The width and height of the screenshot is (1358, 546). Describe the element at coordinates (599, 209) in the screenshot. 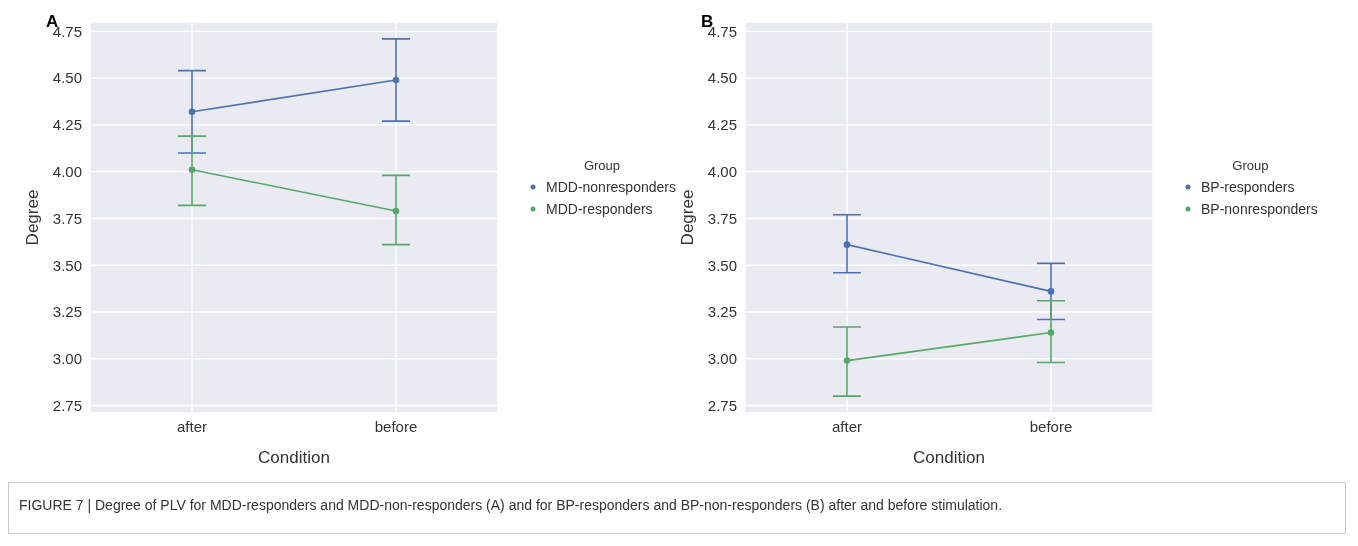

I see `text: MDD-responders` at that location.